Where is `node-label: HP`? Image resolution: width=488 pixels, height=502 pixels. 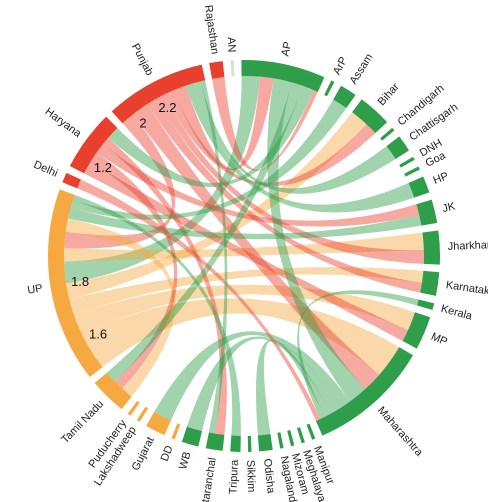 node-label: HP is located at coordinates (441, 178).